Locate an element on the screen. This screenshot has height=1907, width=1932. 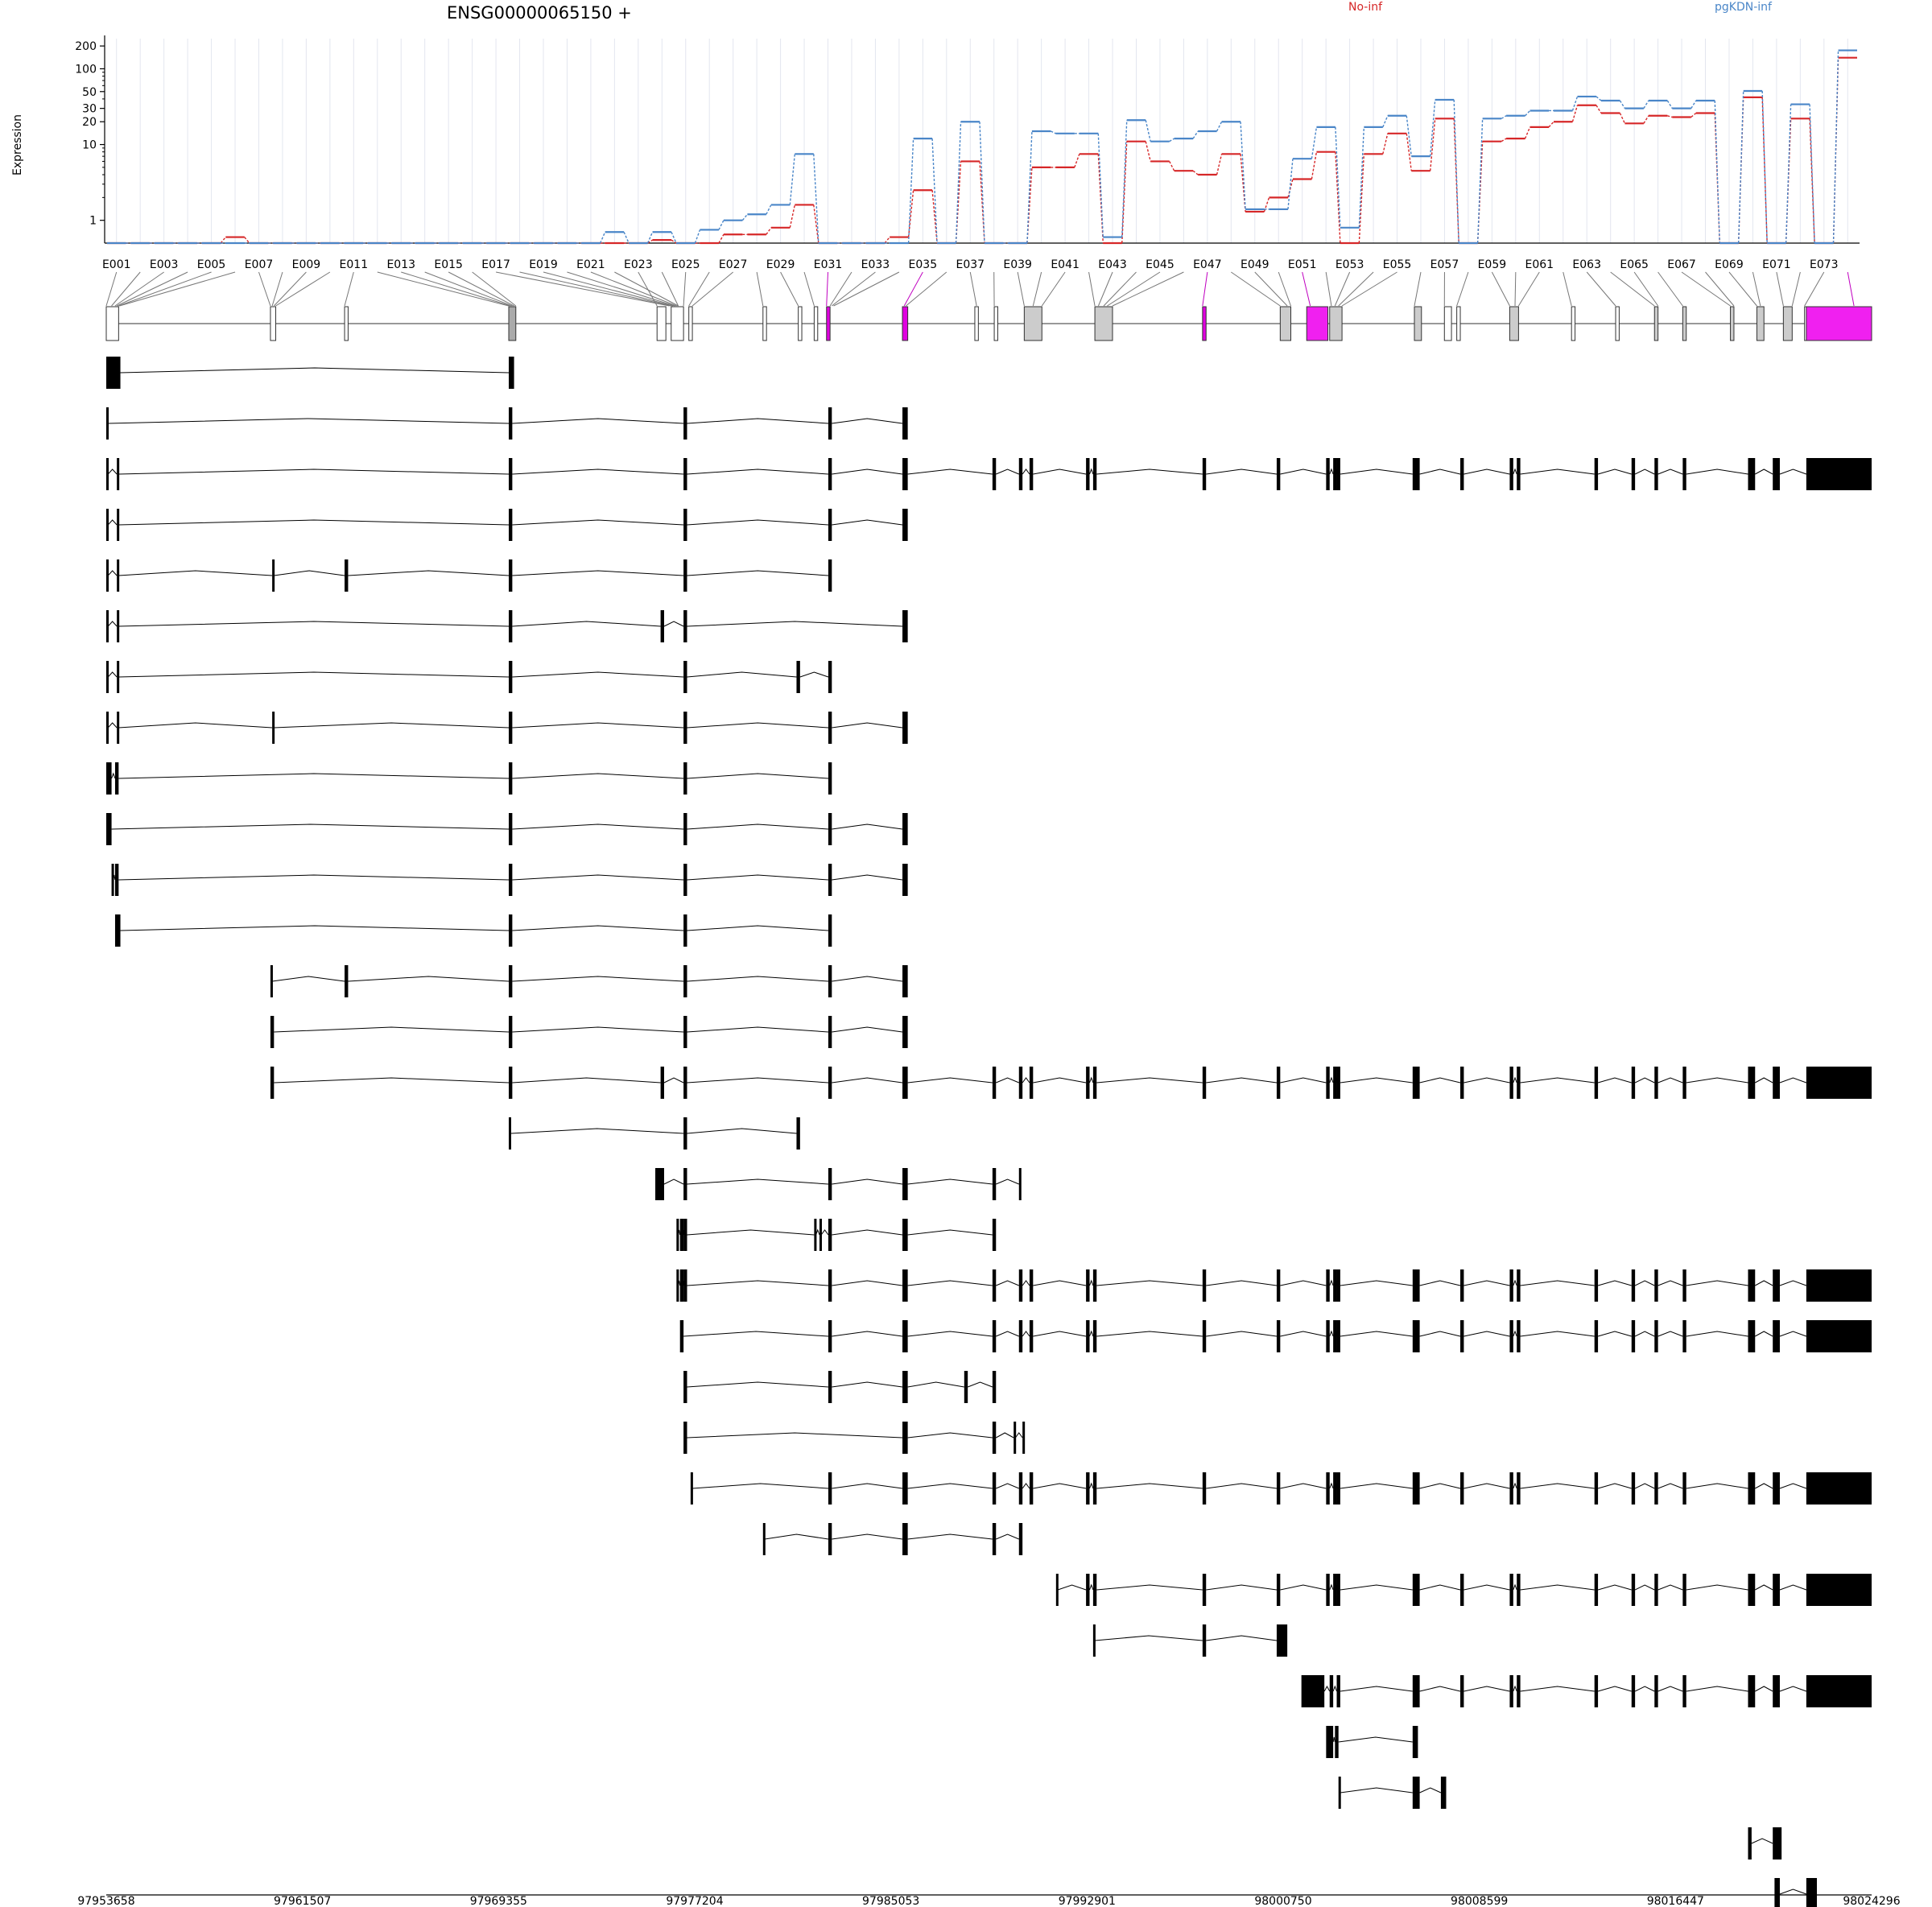
exon-label: E027 is located at coordinates (733, 264).